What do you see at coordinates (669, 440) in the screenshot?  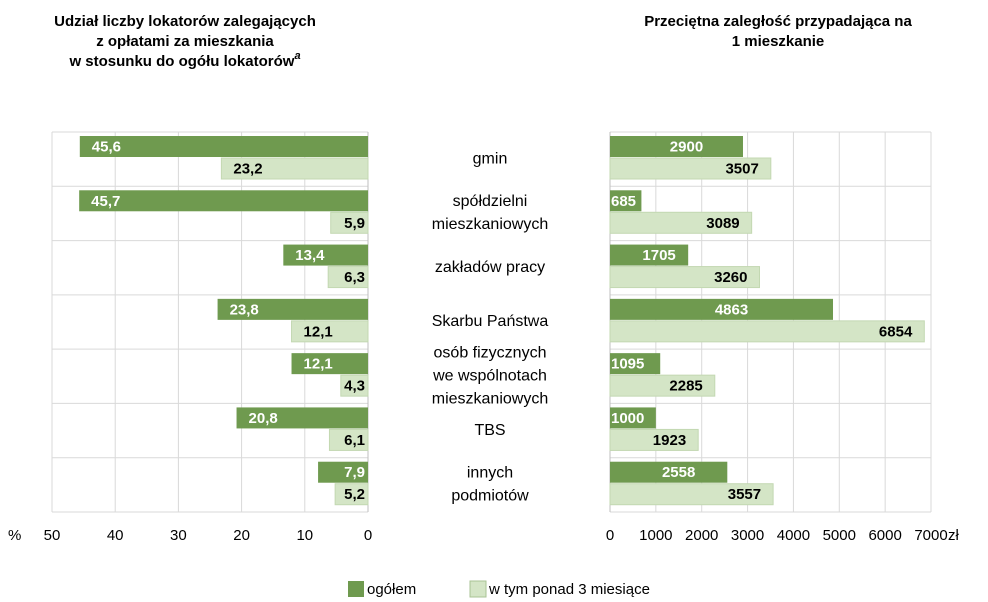 I see `value-label: 1923` at bounding box center [669, 440].